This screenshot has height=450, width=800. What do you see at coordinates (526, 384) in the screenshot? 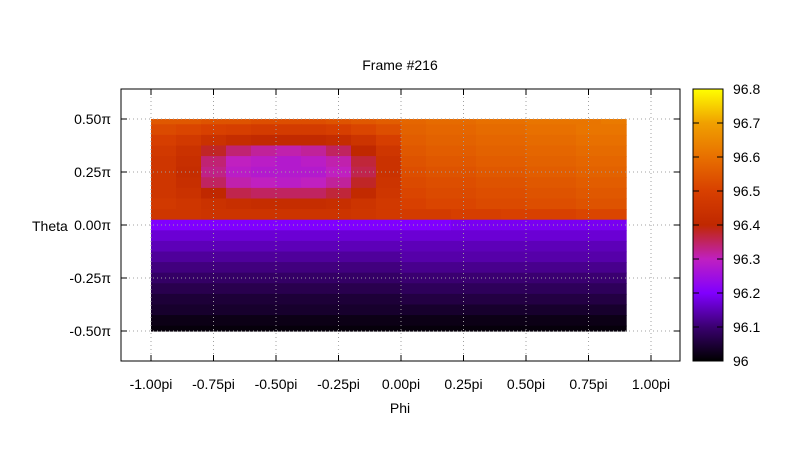
I see `x-tick-label: 0.50pi` at bounding box center [526, 384].